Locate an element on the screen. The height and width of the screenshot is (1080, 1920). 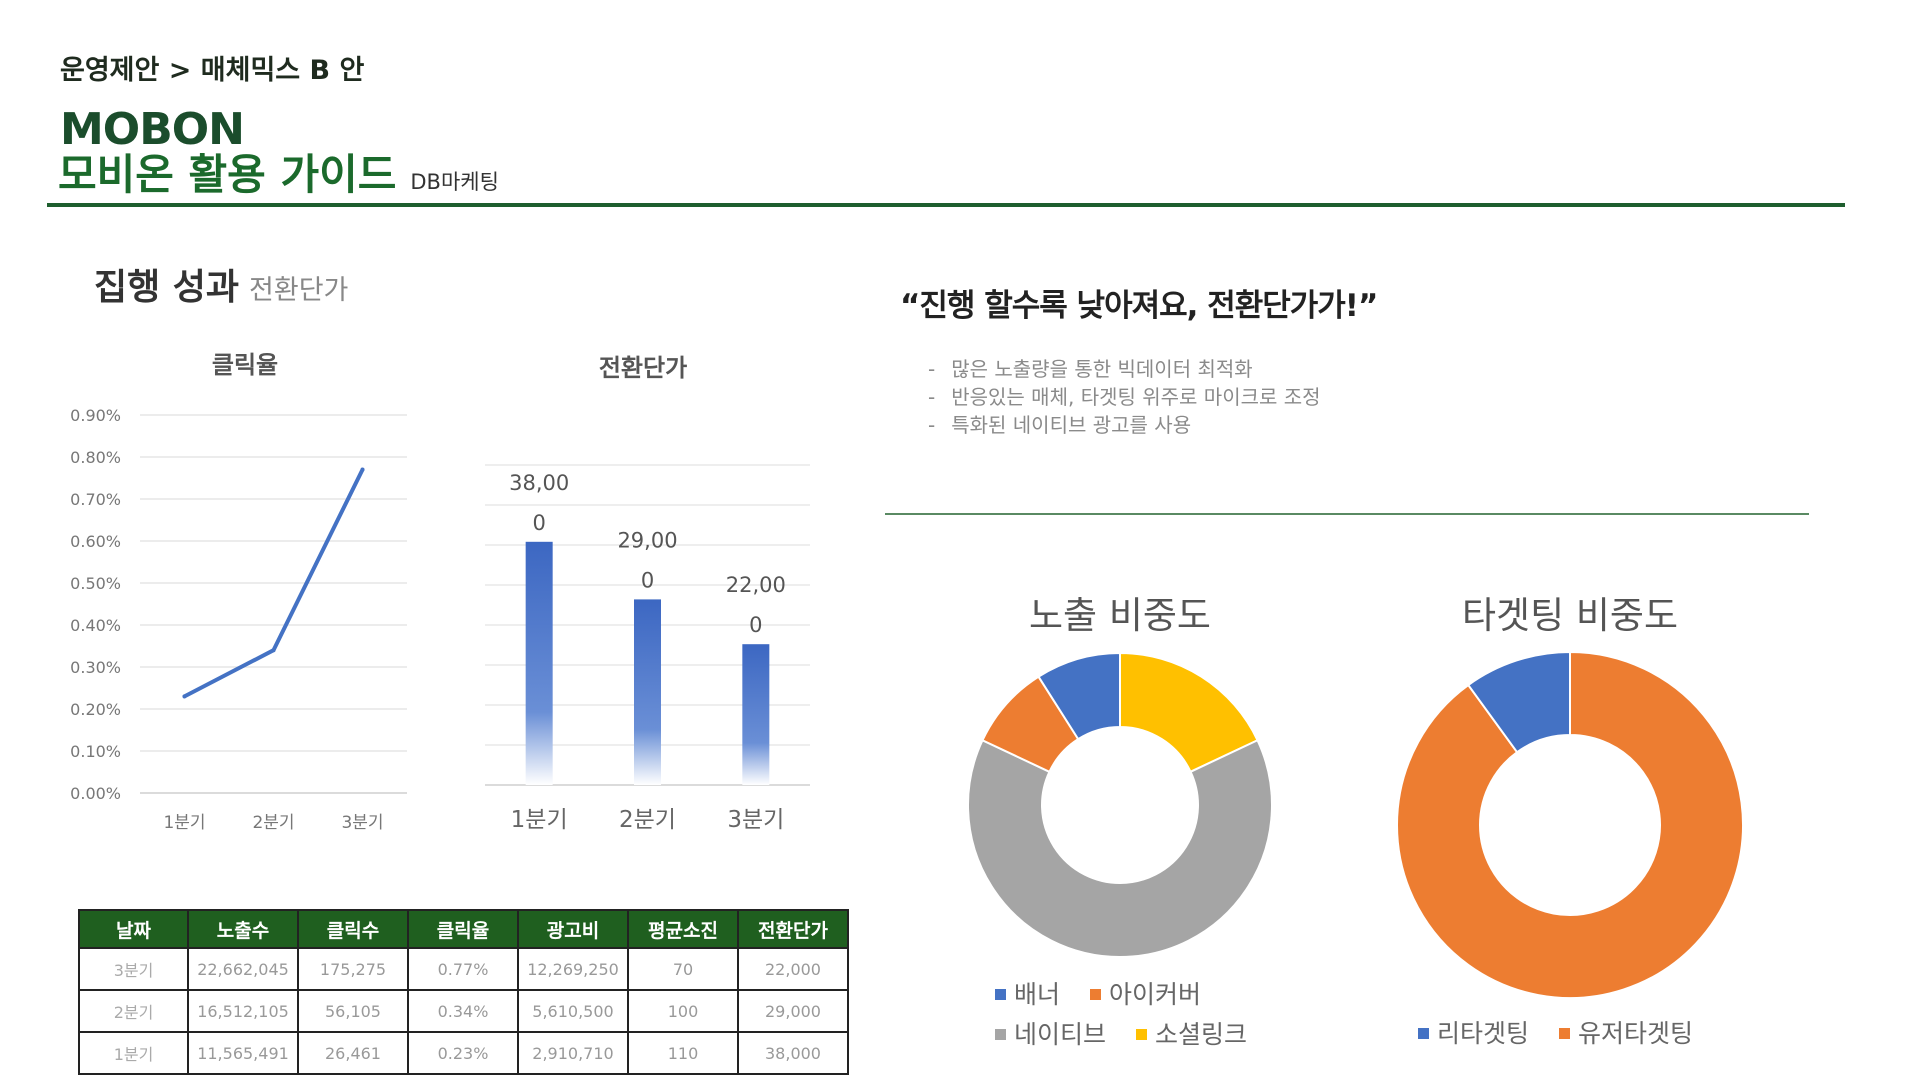
legend-label: 네이티브 is located at coordinates (1060, 1034).